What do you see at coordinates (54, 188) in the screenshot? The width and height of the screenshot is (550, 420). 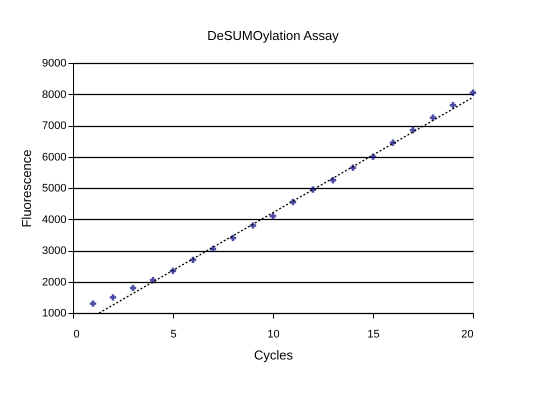 I see `y-tick-label: 5000` at bounding box center [54, 188].